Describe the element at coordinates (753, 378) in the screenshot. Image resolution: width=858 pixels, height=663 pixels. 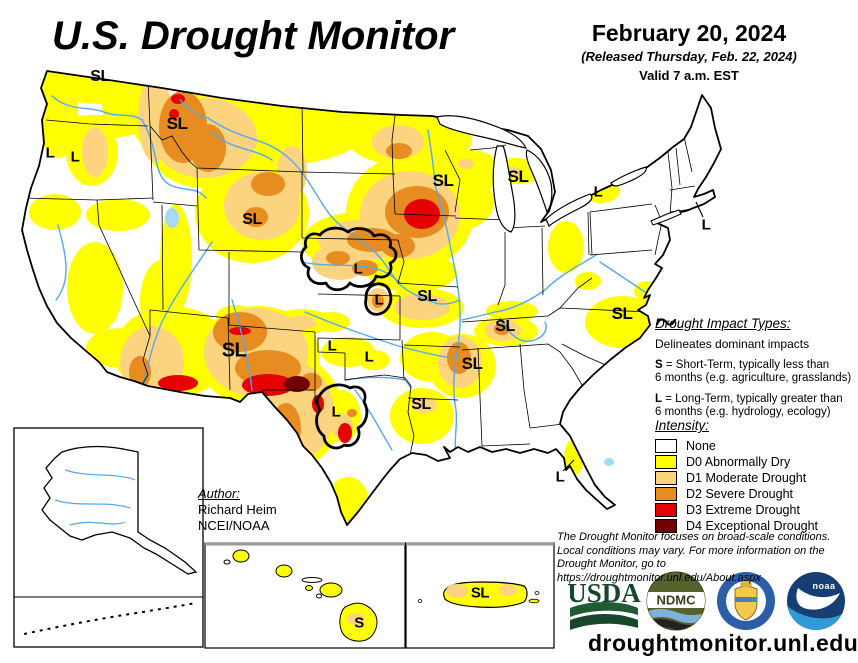
I see `short-term-line2: 6 months (e.g. agriculture, grasslands)` at that location.